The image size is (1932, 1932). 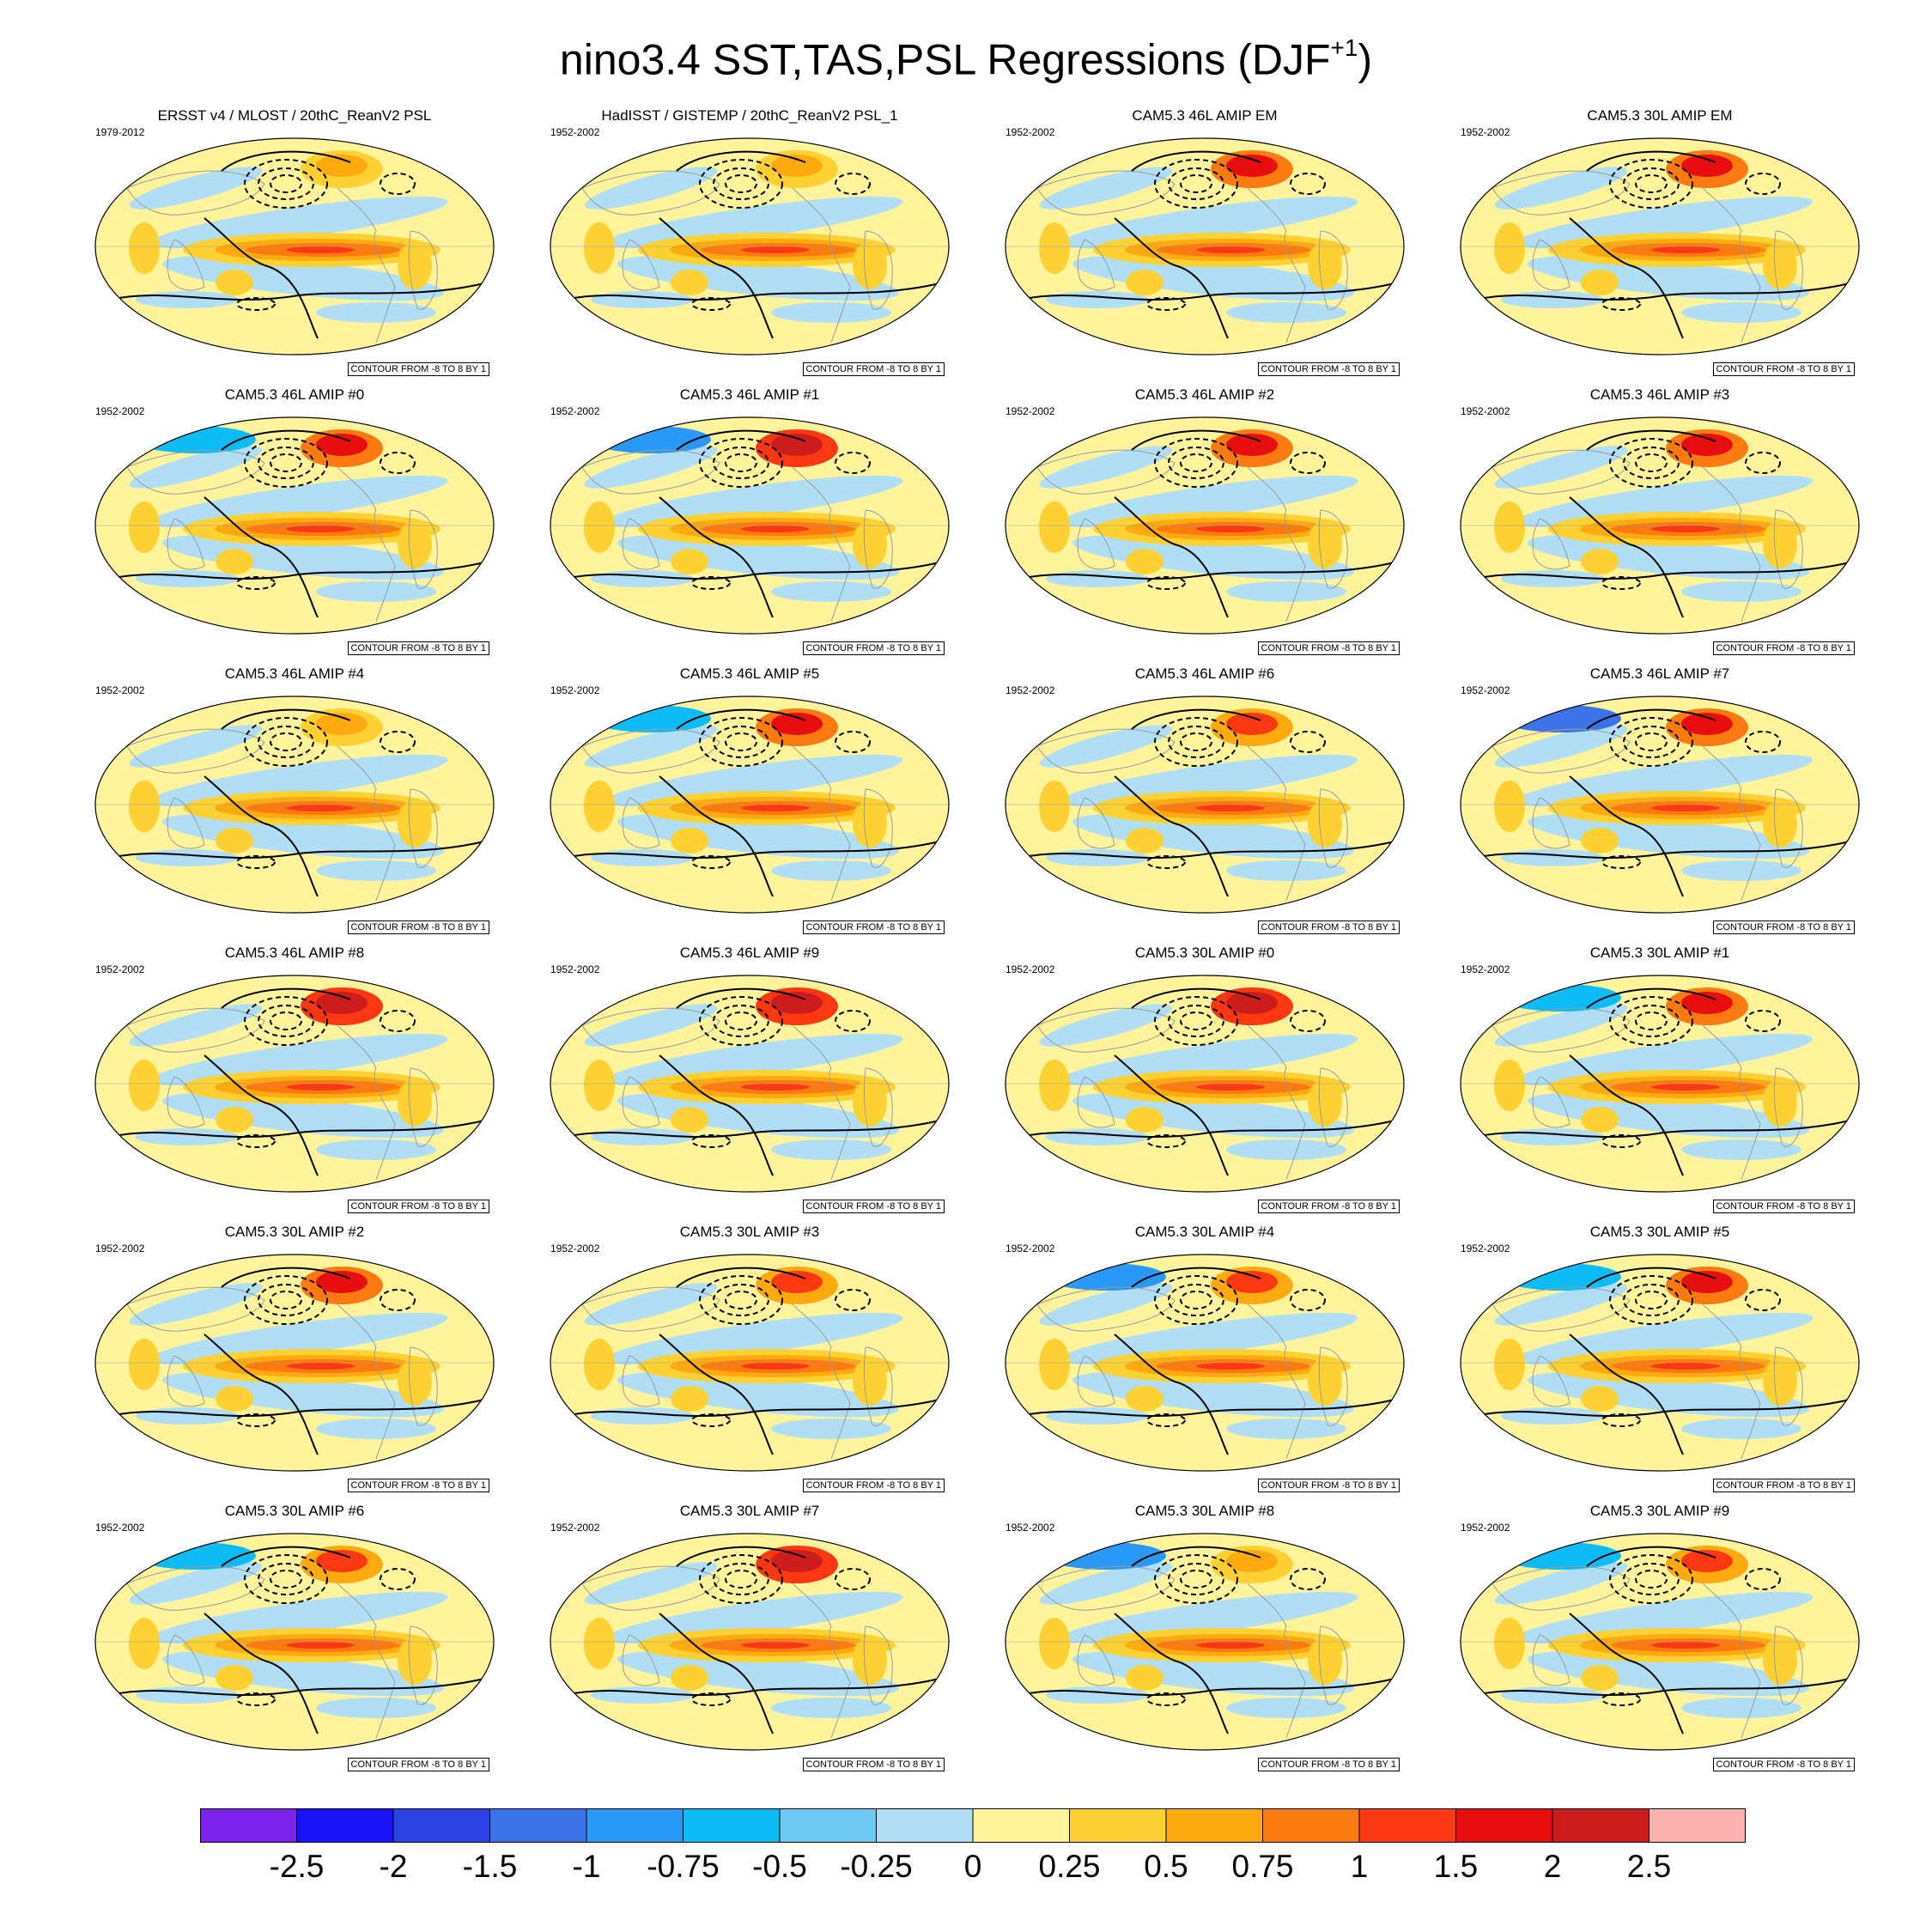 What do you see at coordinates (749, 1511) in the screenshot?
I see `panel-title: CAM5.3 30L AMIP #7` at bounding box center [749, 1511].